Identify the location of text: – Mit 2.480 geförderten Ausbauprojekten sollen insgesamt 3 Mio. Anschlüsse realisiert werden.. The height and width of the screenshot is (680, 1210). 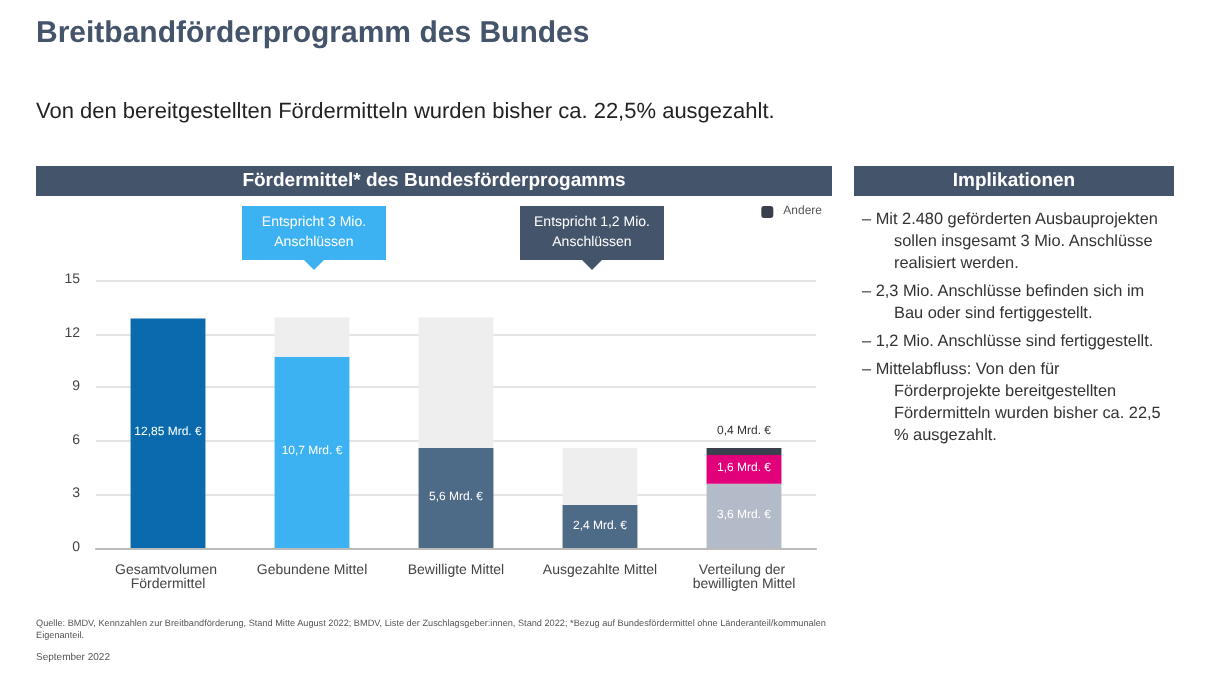
(1011, 241).